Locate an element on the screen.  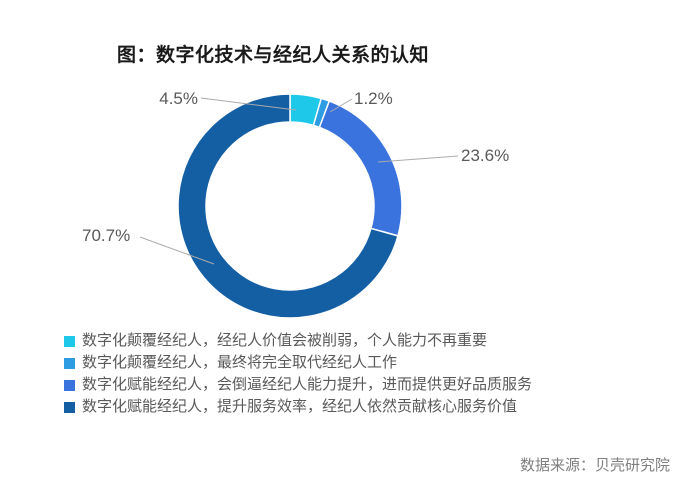
legend-item-label: 数字化颠覆经纪人，最终将完全取代经纪人工作 is located at coordinates (240, 362).